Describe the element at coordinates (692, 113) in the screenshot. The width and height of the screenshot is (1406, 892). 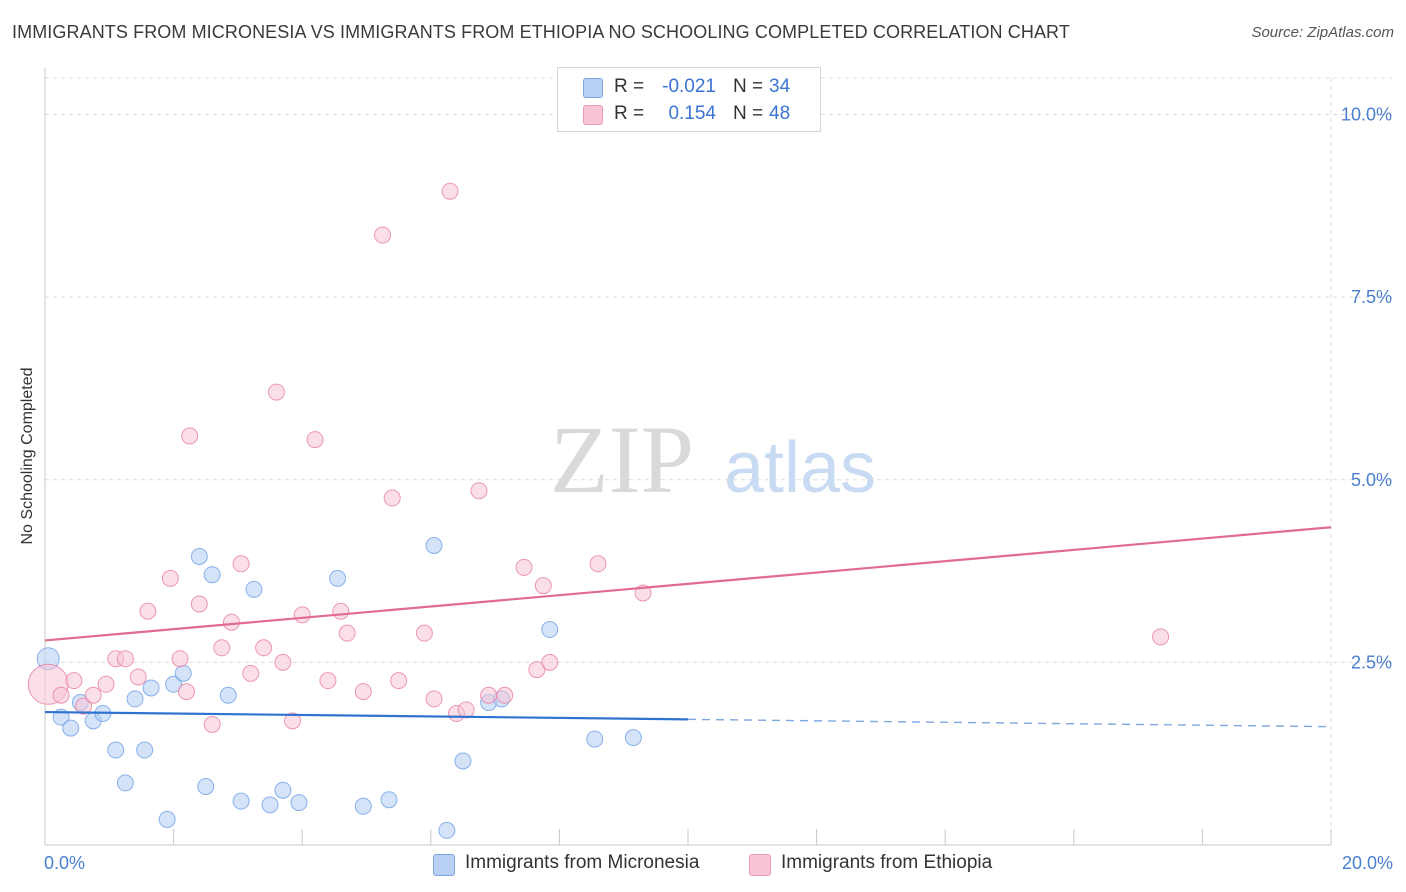
I see `r-value: 0.154` at that location.